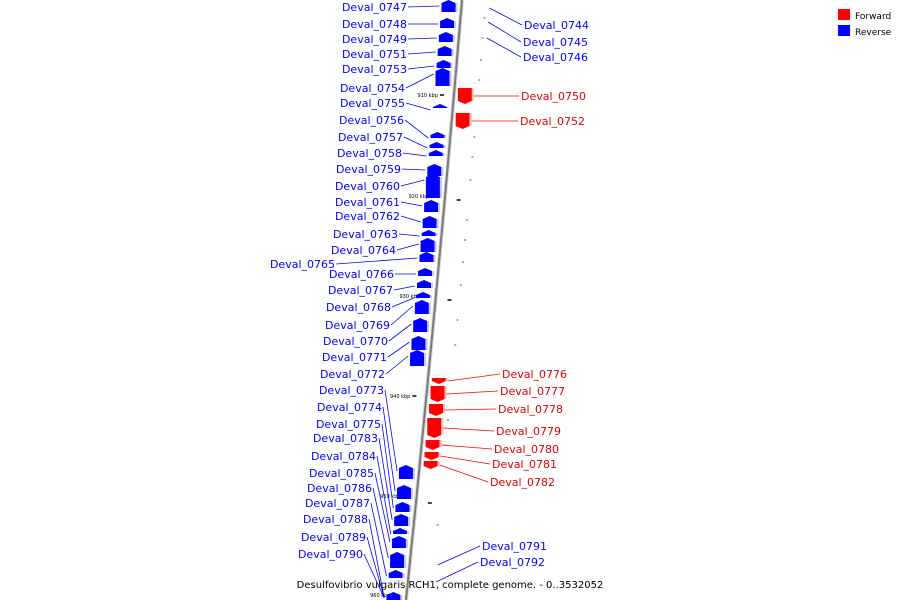 The height and width of the screenshot is (600, 900). What do you see at coordinates (367, 202) in the screenshot?
I see `gene-label-deval_0761: Deval_0761` at bounding box center [367, 202].